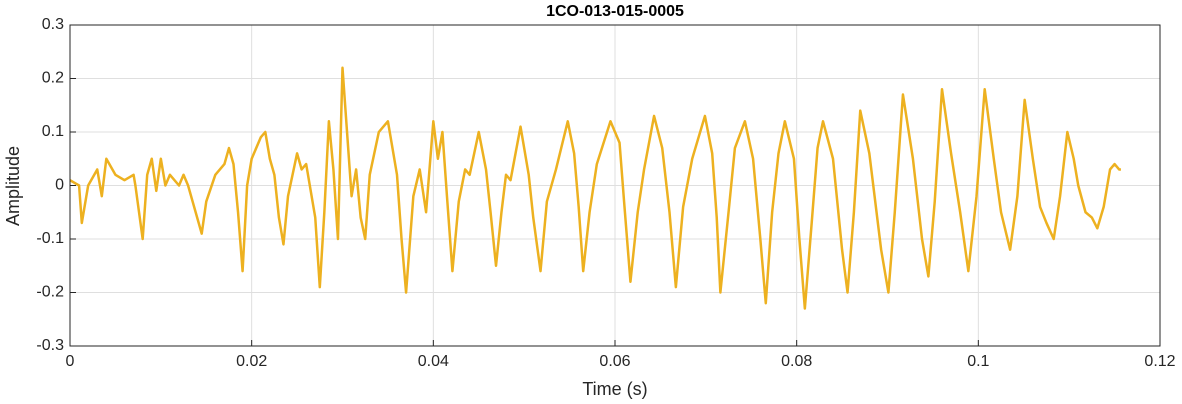  Describe the element at coordinates (70, 361) in the screenshot. I see `x-tick-label: 0` at that location.